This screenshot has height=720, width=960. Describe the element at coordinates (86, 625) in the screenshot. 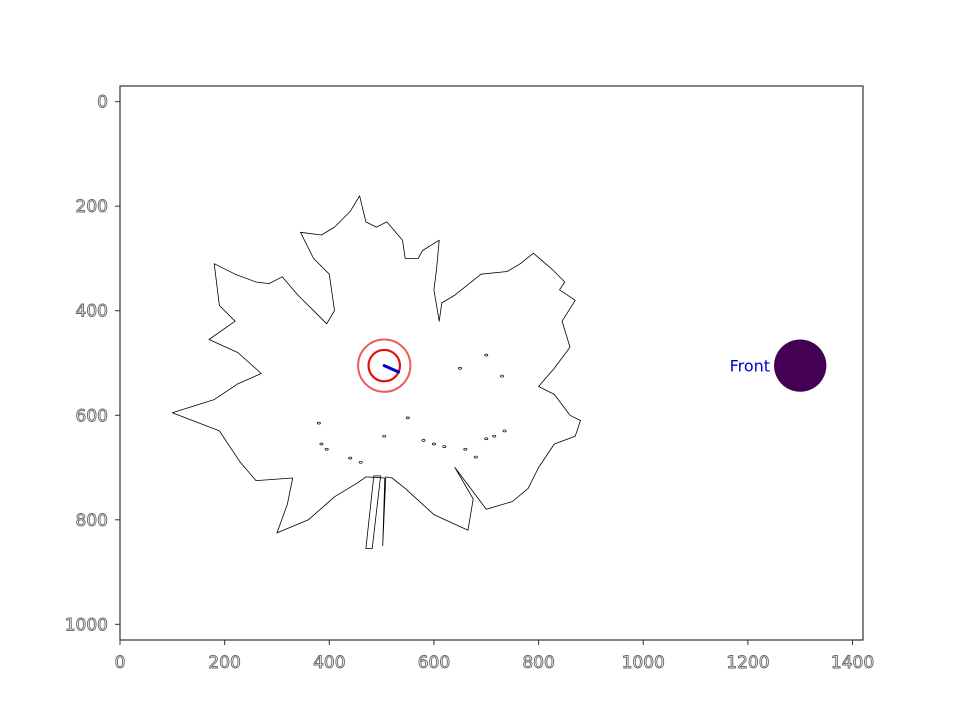

I see `y-tick-label-5: 1000` at that location.